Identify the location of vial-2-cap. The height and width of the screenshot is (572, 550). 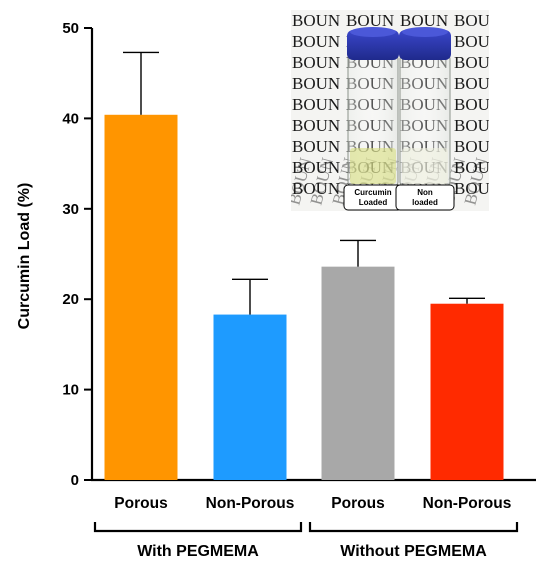
(425, 45).